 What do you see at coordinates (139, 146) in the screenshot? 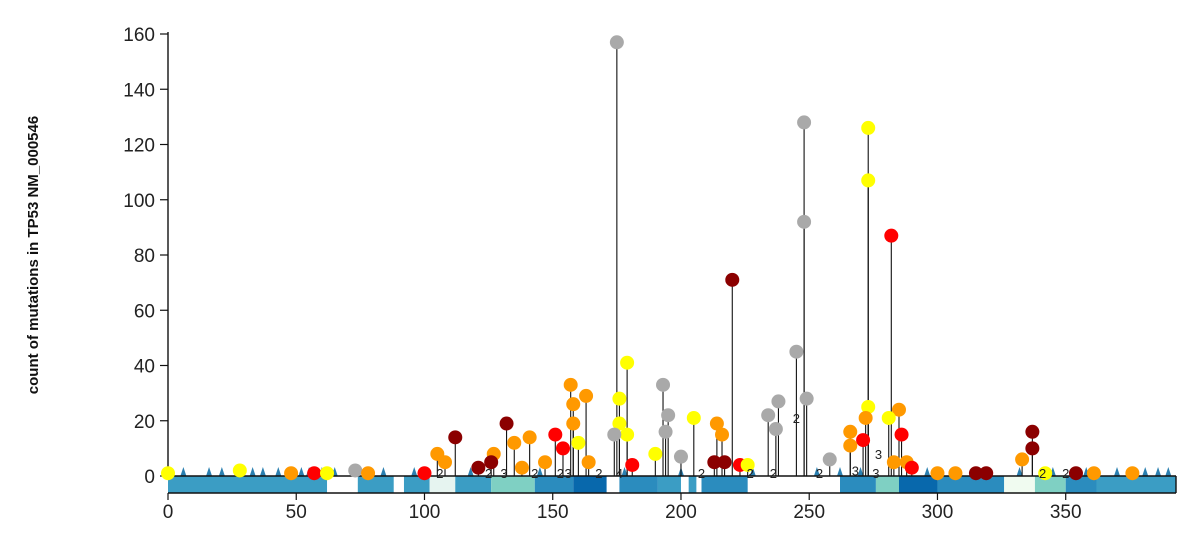
I see `y-tick-label: 120` at bounding box center [139, 146].